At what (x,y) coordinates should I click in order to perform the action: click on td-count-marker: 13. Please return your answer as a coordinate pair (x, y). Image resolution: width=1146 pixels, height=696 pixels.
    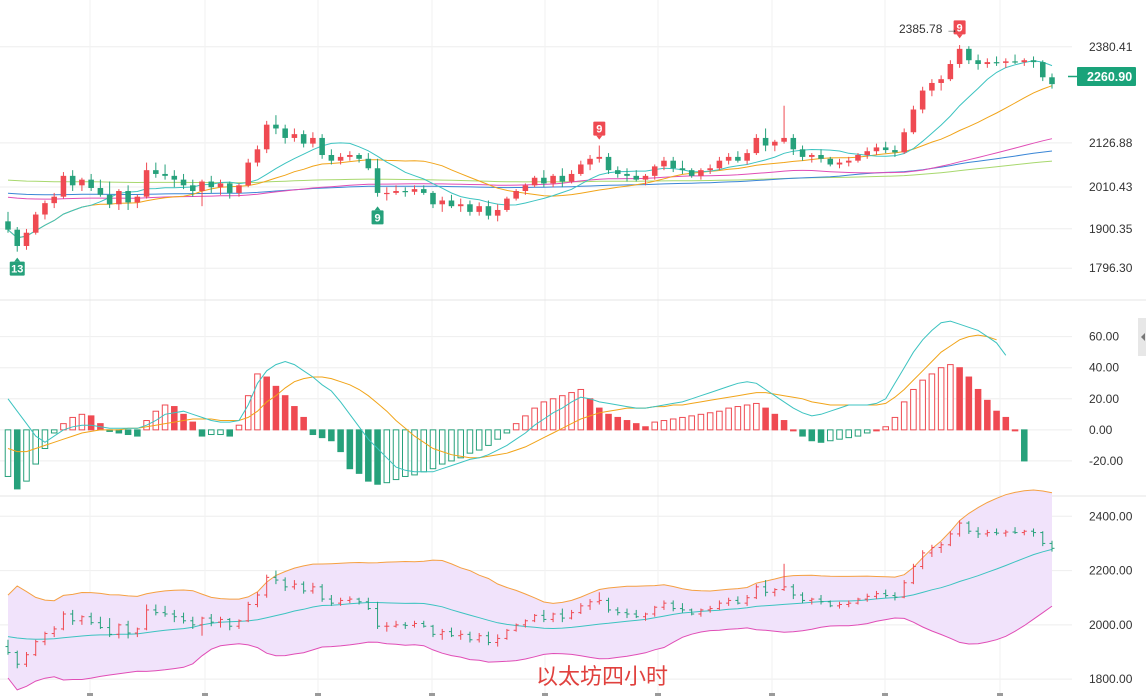
    Looking at the image, I should click on (17, 266).